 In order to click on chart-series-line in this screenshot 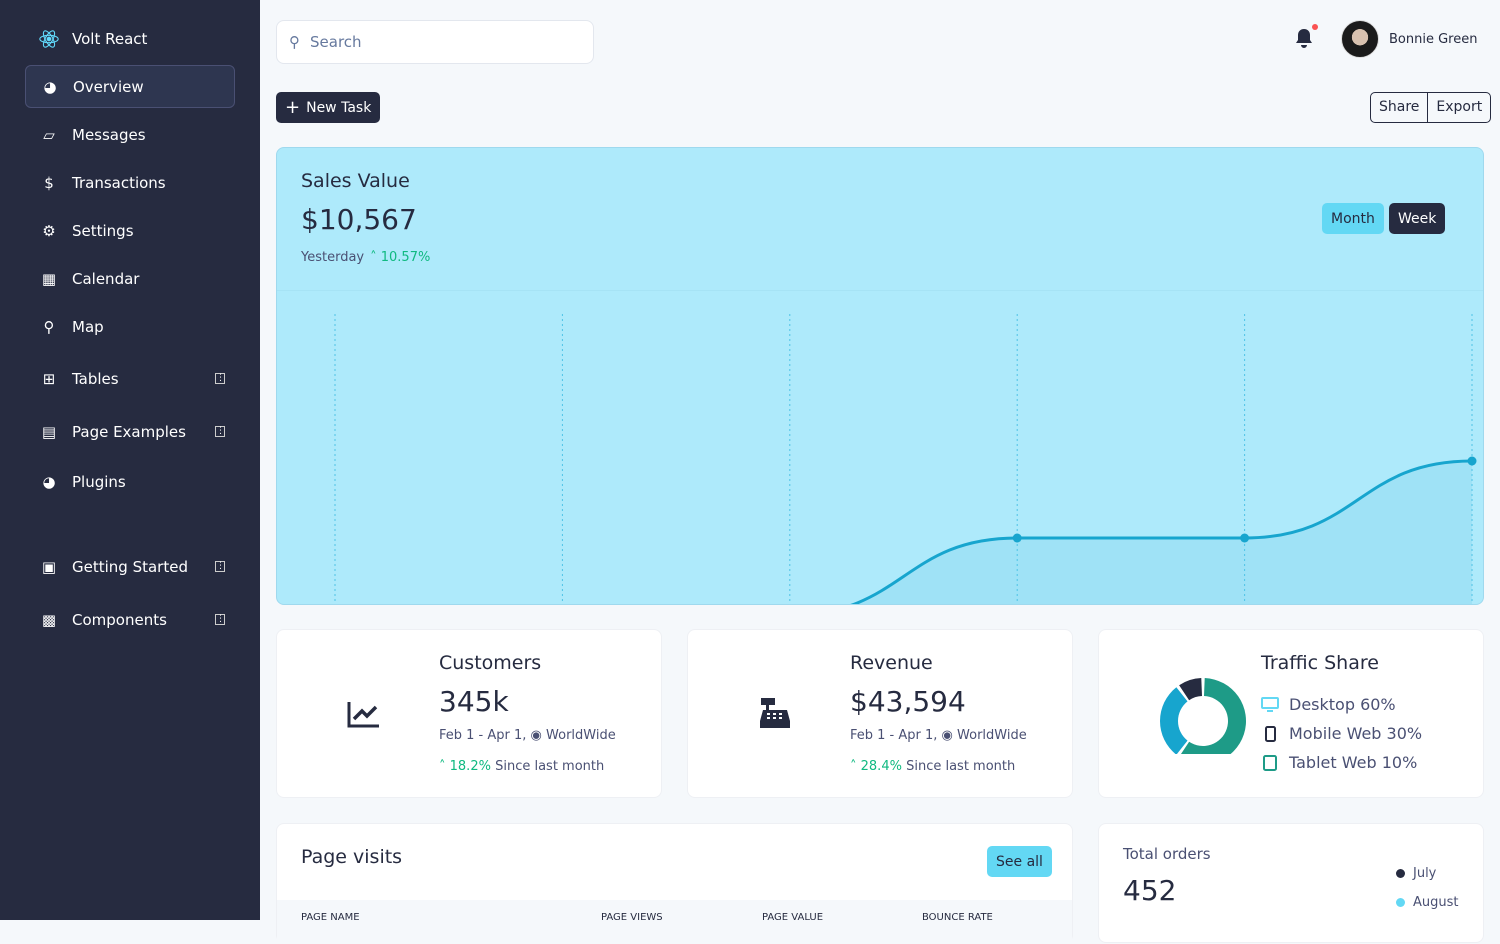, I will do `click(1161, 531)`.